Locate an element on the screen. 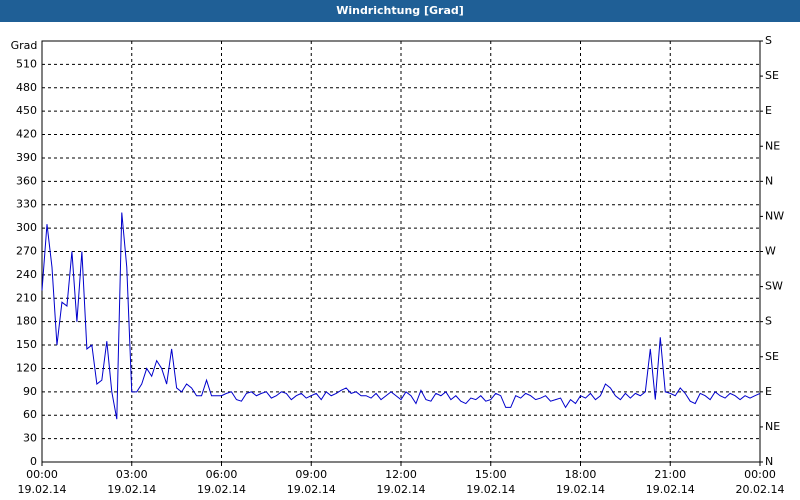 Image resolution: width=800 pixels, height=500 pixels. y-tick-label: 300 is located at coordinates (26, 227).